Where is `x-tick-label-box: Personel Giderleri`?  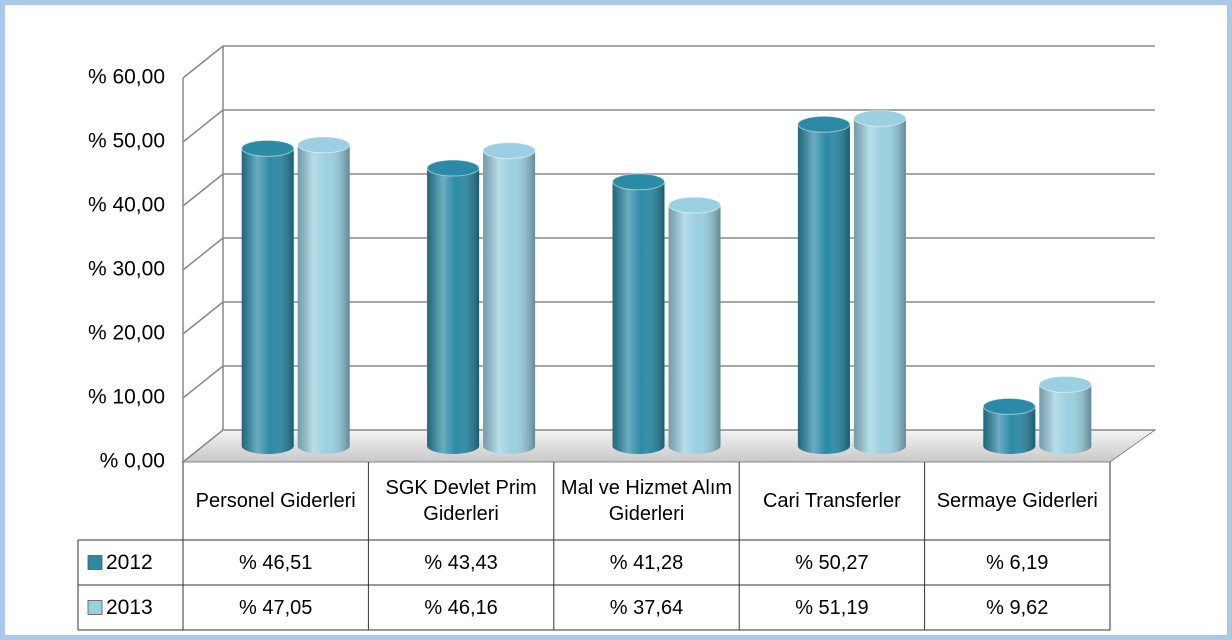
x-tick-label-box: Personel Giderleri is located at coordinates (275, 501).